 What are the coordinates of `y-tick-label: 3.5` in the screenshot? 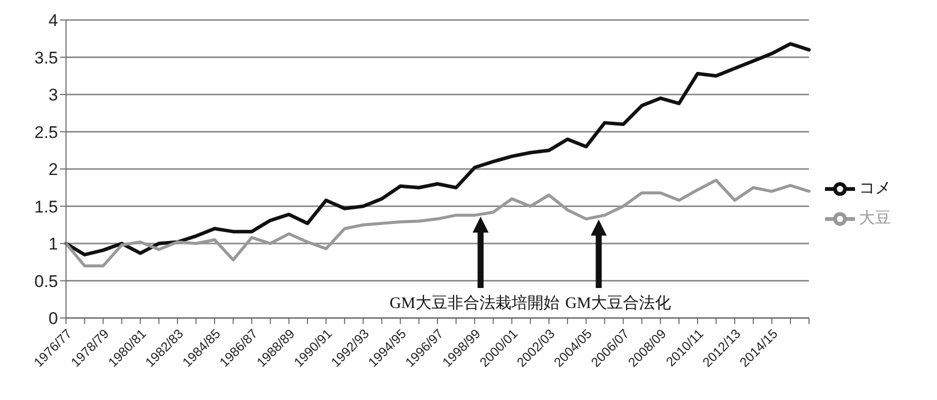 It's located at (46, 58).